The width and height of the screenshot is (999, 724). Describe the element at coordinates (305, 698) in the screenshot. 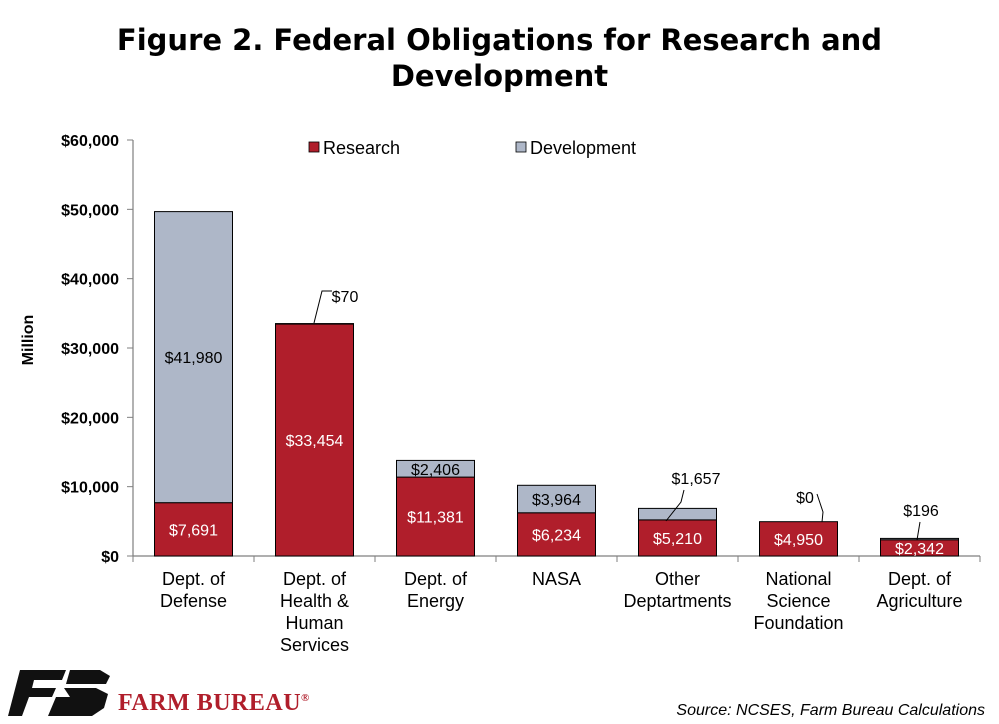

I see `registered-mark: ®` at that location.